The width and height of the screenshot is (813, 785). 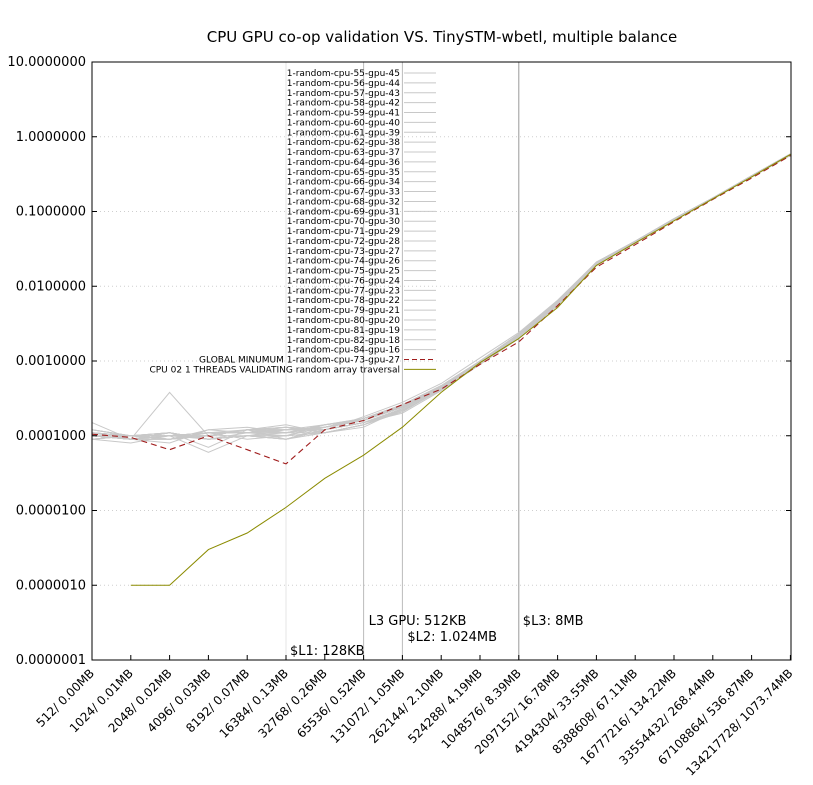 I want to click on legend-label: 1-random-cpu-66-gpu-34, so click(x=344, y=183).